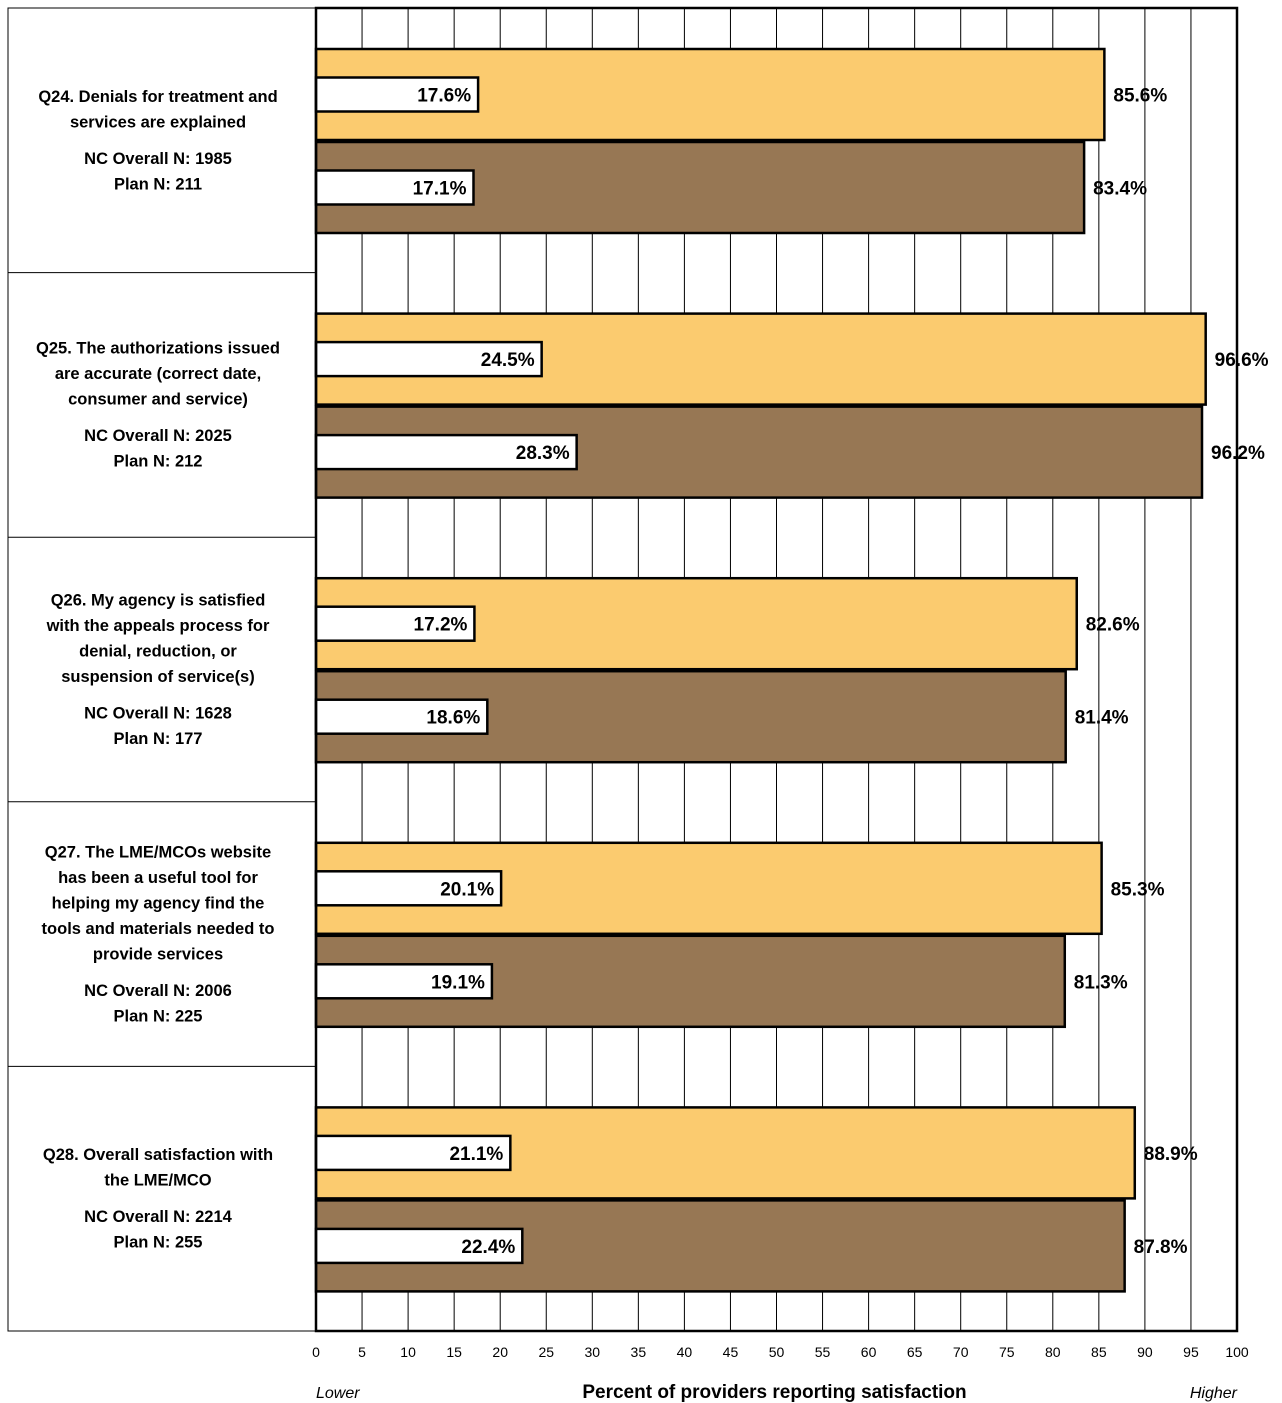  Describe the element at coordinates (1161, 1247) in the screenshot. I see `bar-value-label: 87.8%` at that location.